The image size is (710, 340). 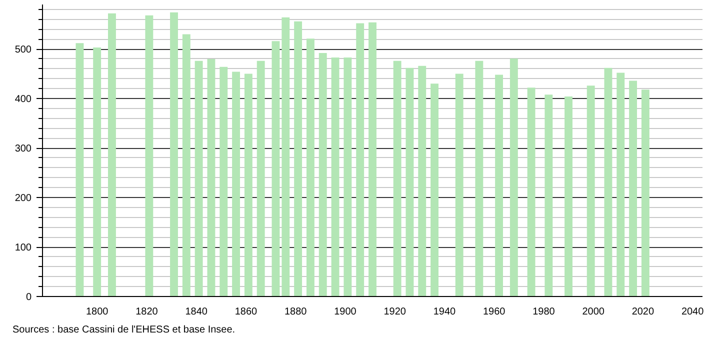 What do you see at coordinates (29, 297) in the screenshot?
I see `y-tick-label: 0` at bounding box center [29, 297].